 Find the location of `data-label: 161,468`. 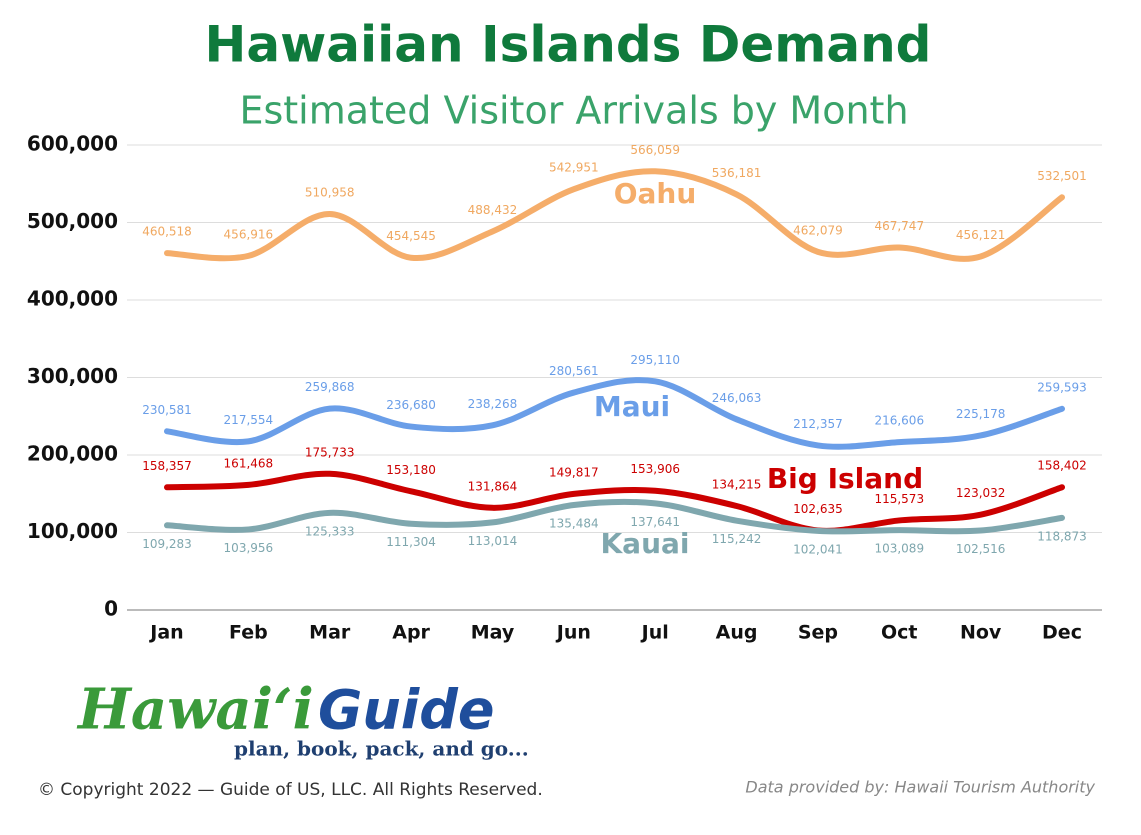

data-label: 161,468 is located at coordinates (249, 463).